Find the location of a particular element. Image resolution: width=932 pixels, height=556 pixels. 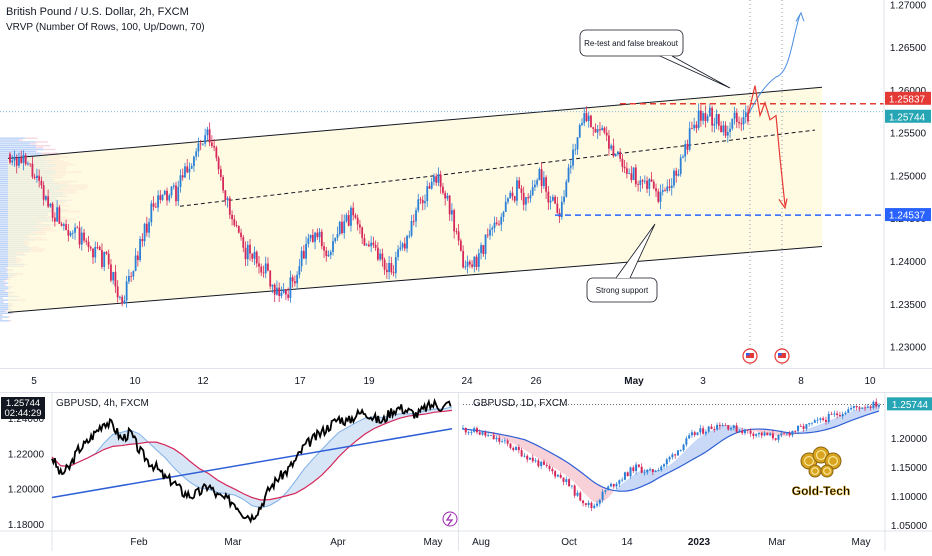

sub-right-date-tick: 2023 is located at coordinates (699, 542).